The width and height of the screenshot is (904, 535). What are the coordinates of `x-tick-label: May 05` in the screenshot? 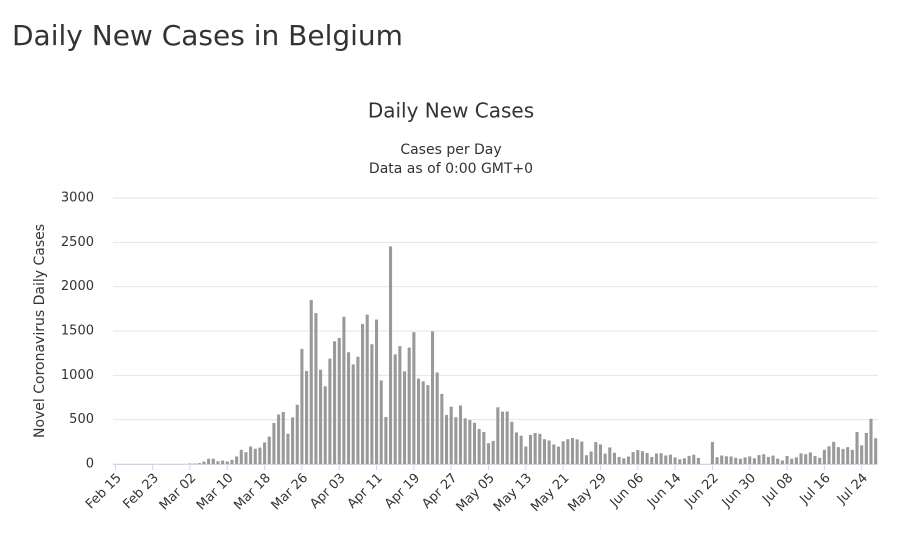 It's located at (476, 493).